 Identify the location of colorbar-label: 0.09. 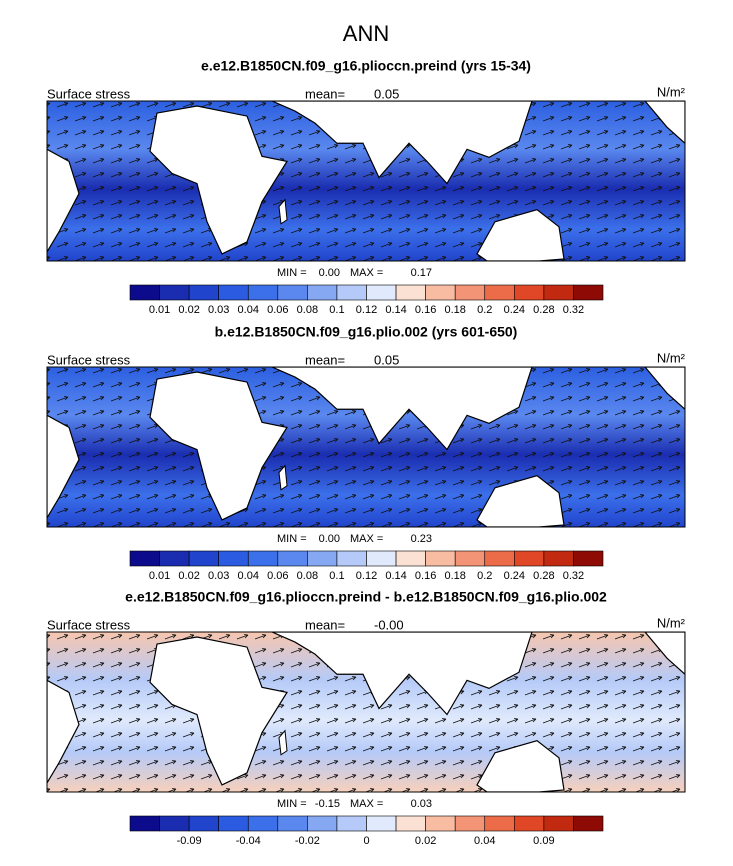
(543, 841).